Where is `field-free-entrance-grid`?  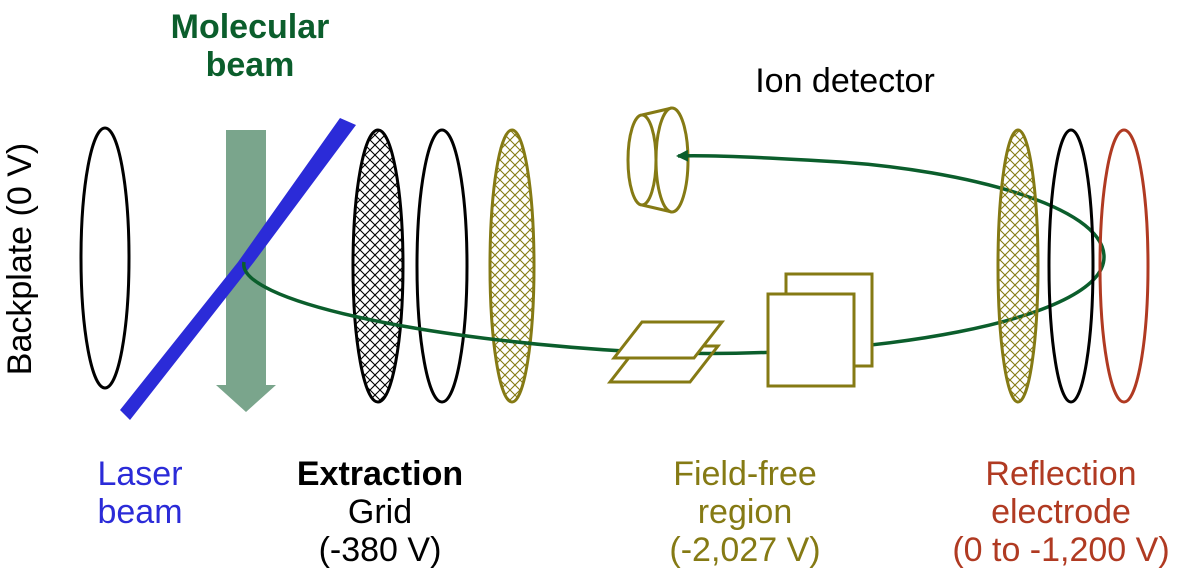 field-free-entrance-grid is located at coordinates (512, 266).